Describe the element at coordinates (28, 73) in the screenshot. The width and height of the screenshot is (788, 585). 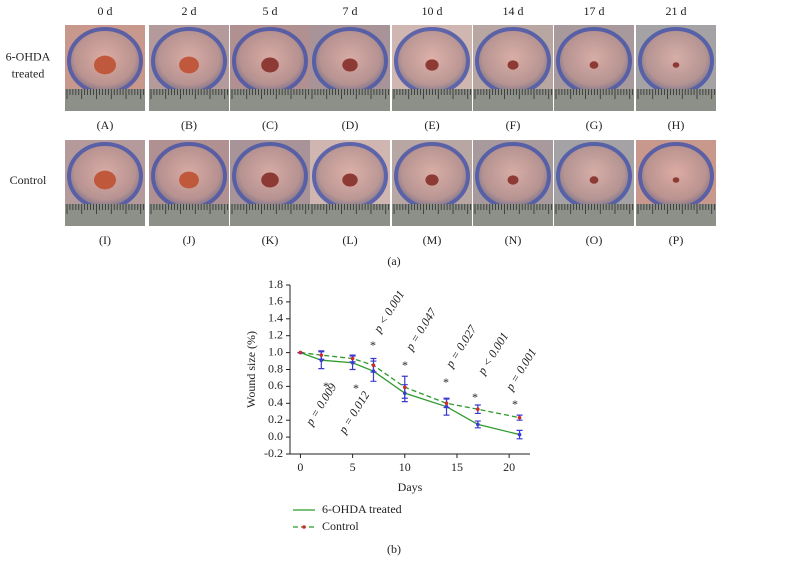
I see `row-label: treated` at that location.